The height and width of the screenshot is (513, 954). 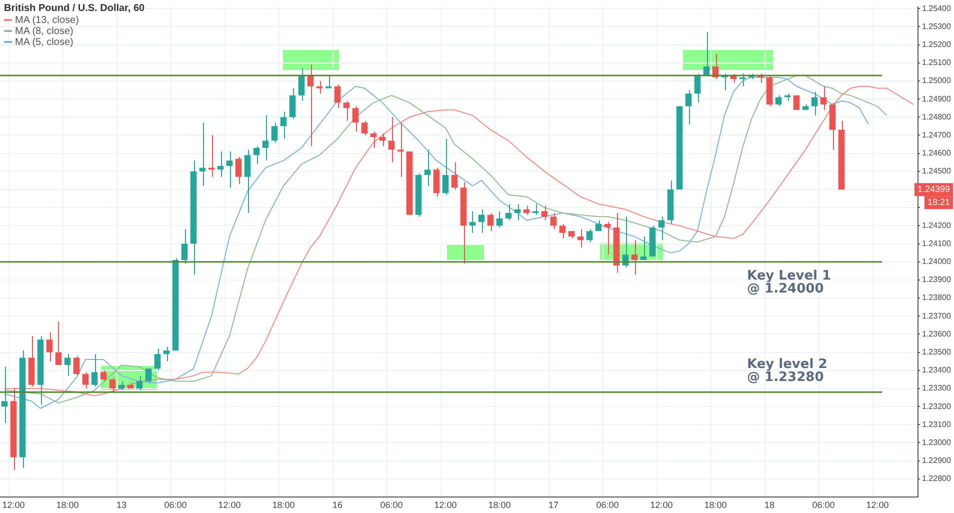 What do you see at coordinates (47, 20) in the screenshot?
I see `legend-label: MA (13, close)` at bounding box center [47, 20].